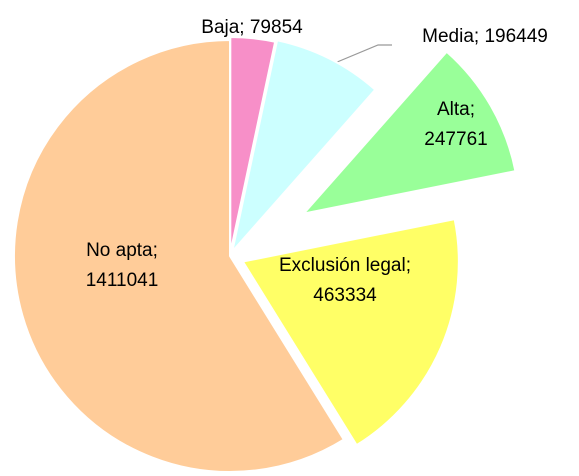  I want to click on data-label: No apta;, so click(122, 250).